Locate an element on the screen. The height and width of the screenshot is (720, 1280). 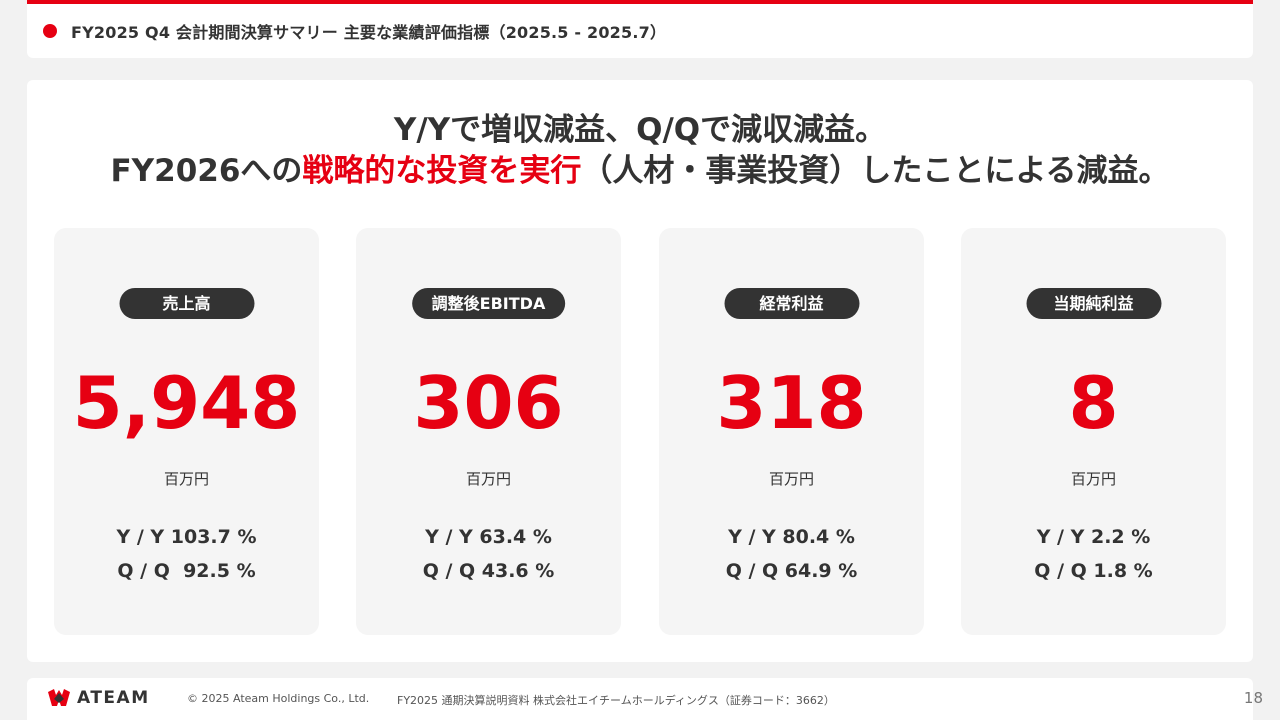
kpi-label: 調整後EBITDA is located at coordinates (488, 303).